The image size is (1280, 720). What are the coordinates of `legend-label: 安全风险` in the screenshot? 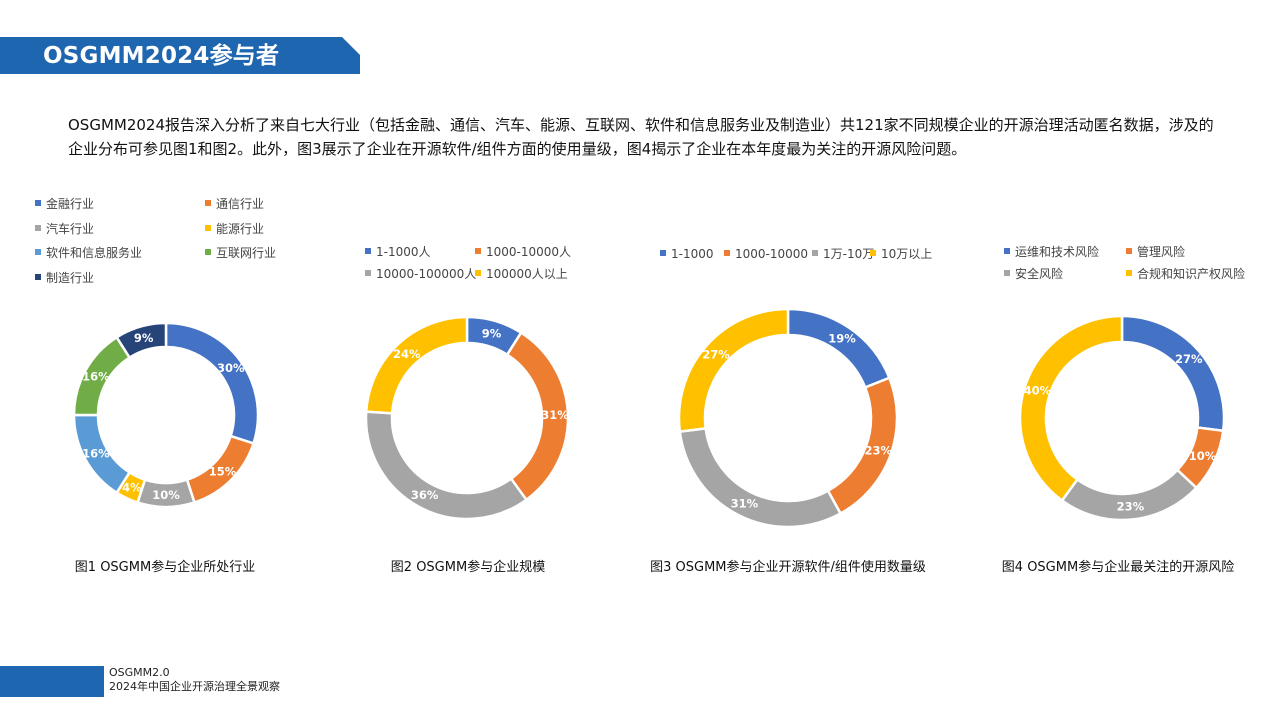 It's located at (1039, 274).